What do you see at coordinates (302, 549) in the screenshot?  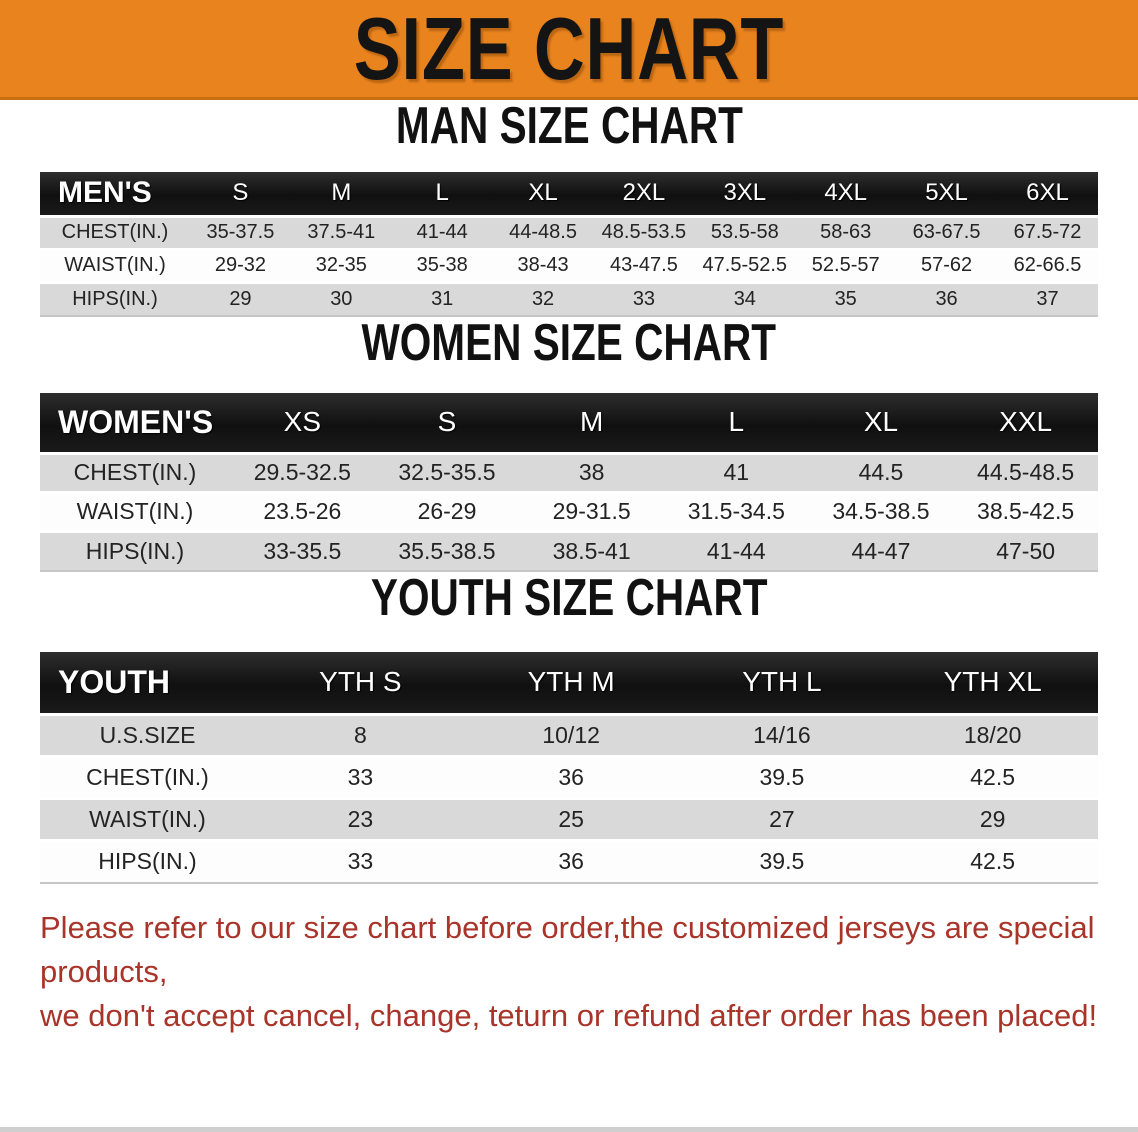 I see `cell: 33-35.5` at bounding box center [302, 549].